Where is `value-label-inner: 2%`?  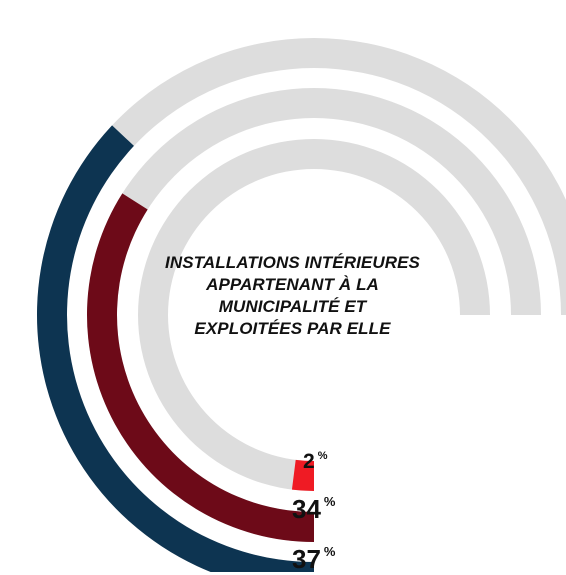
value-label-inner: 2% is located at coordinates (315, 462).